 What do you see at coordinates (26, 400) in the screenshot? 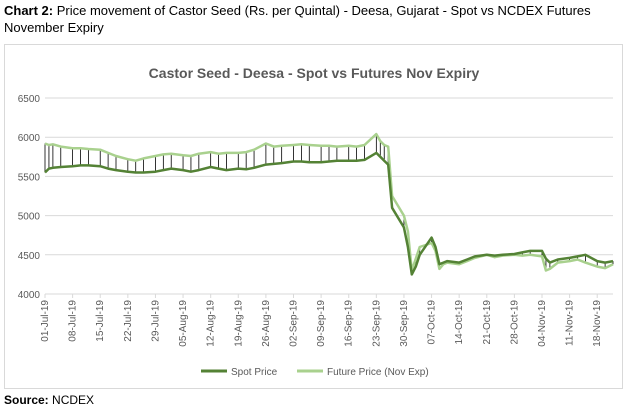
I see `source-label: Source:` at bounding box center [26, 400].